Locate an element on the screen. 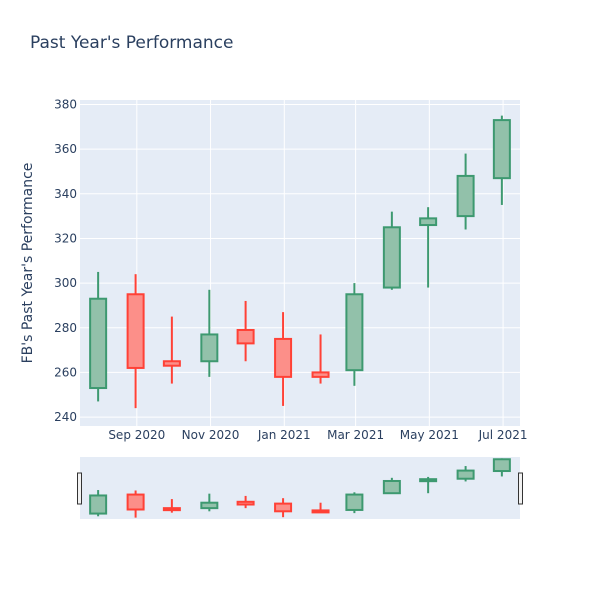  range-slider-right-handle is located at coordinates (520, 488).